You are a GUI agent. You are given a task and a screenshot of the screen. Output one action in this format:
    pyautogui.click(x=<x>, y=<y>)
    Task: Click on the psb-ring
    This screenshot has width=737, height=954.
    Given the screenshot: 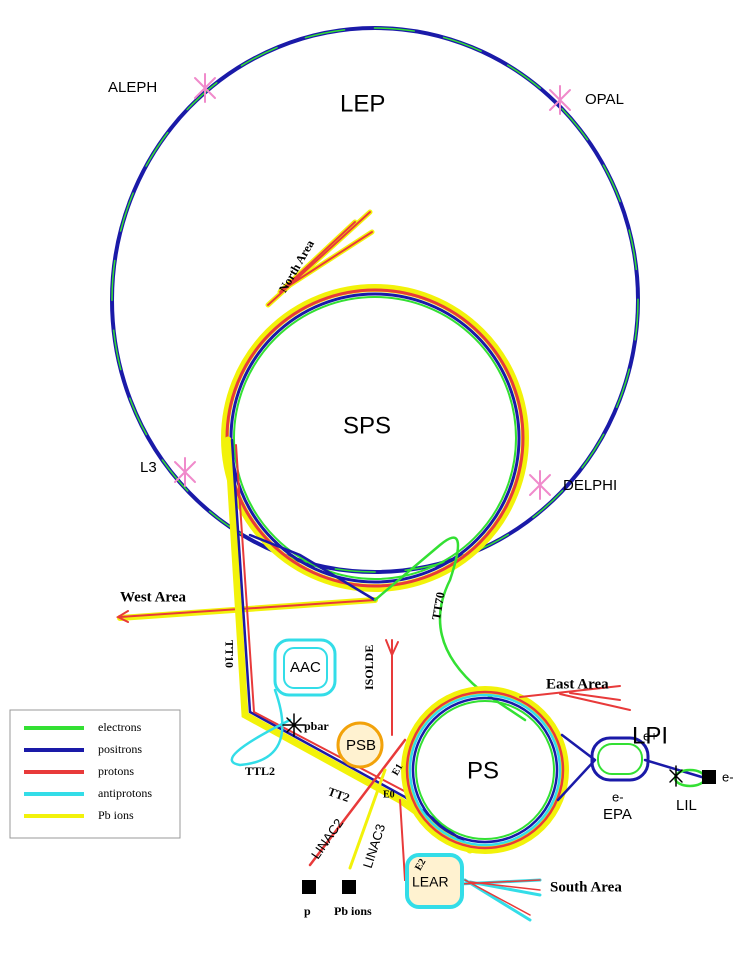 What is the action you would take?
    pyautogui.click(x=360, y=745)
    